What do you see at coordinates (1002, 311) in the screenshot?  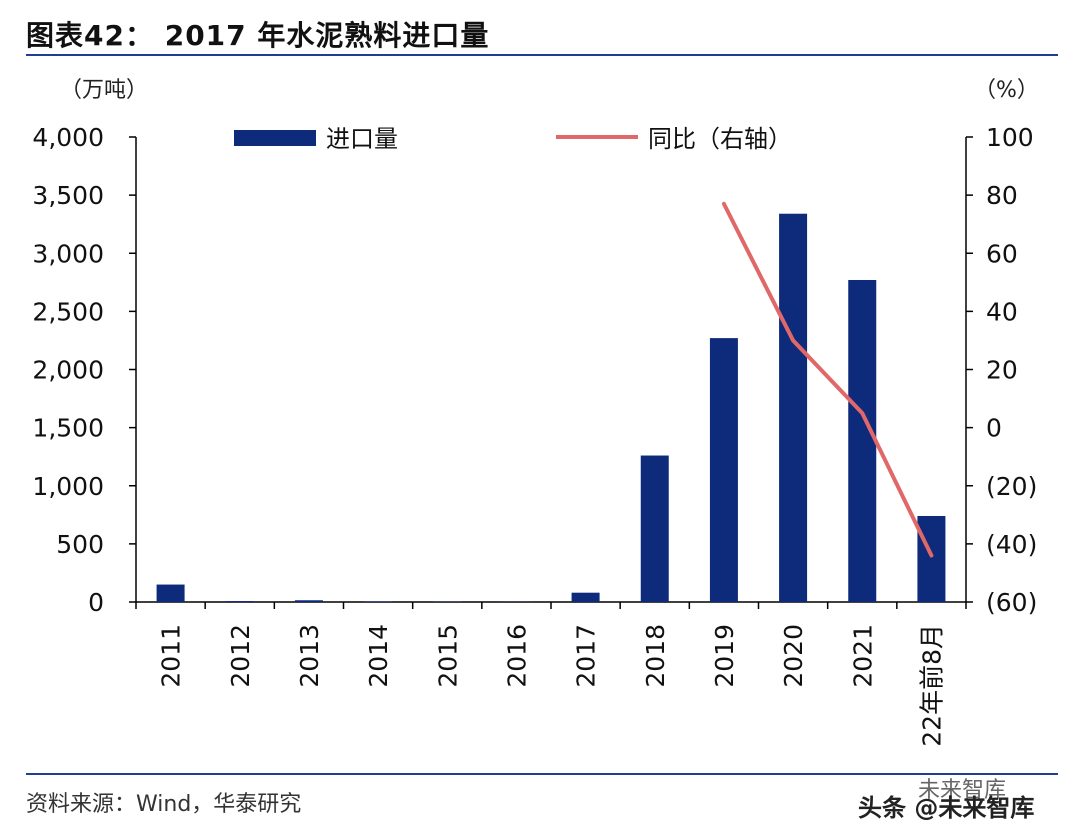 I see `right-tick-label: 40` at bounding box center [1002, 311].